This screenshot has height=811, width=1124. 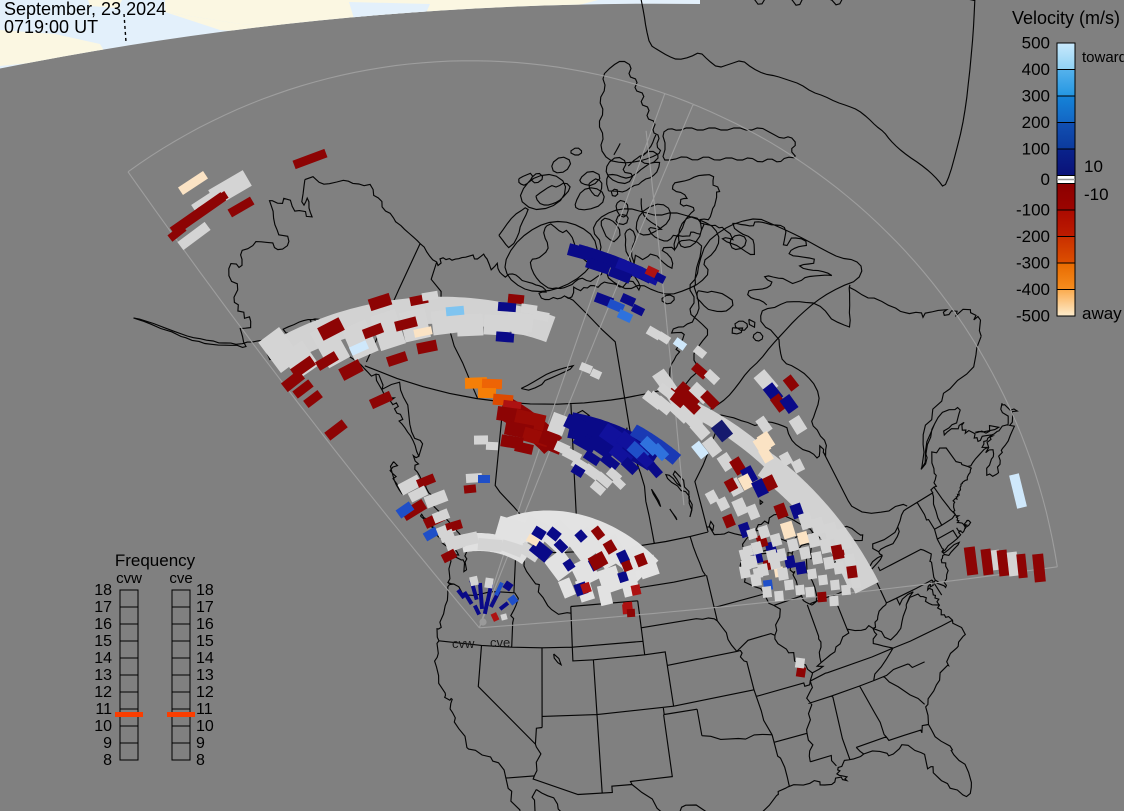 What do you see at coordinates (1045, 179) in the screenshot?
I see `svg-text: 0` at bounding box center [1045, 179].